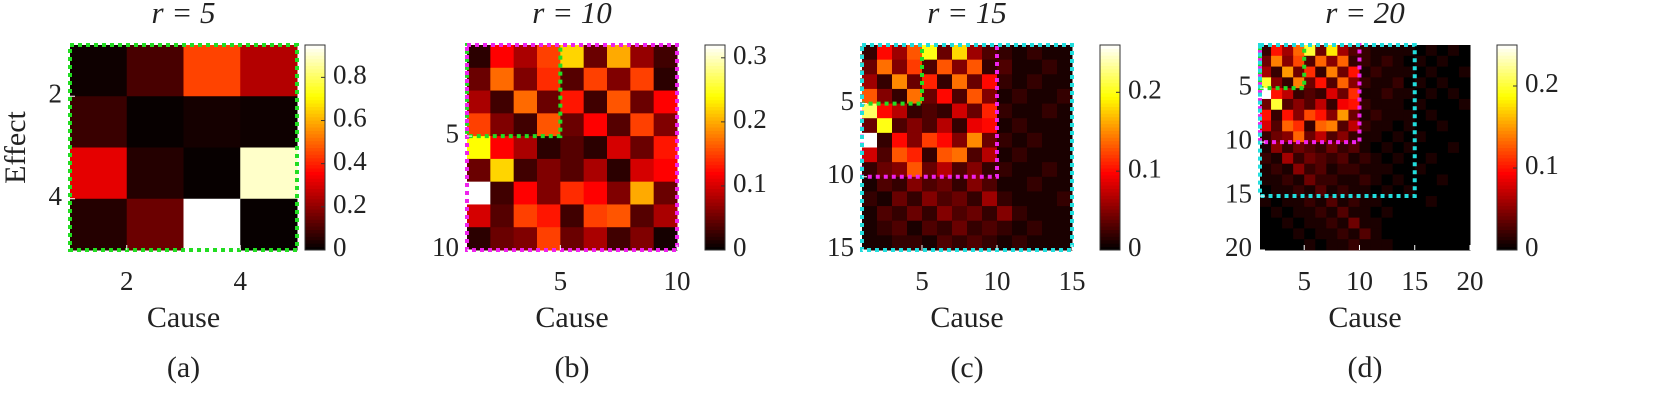  I want to click on y-tick-label: 10, so click(840, 174).